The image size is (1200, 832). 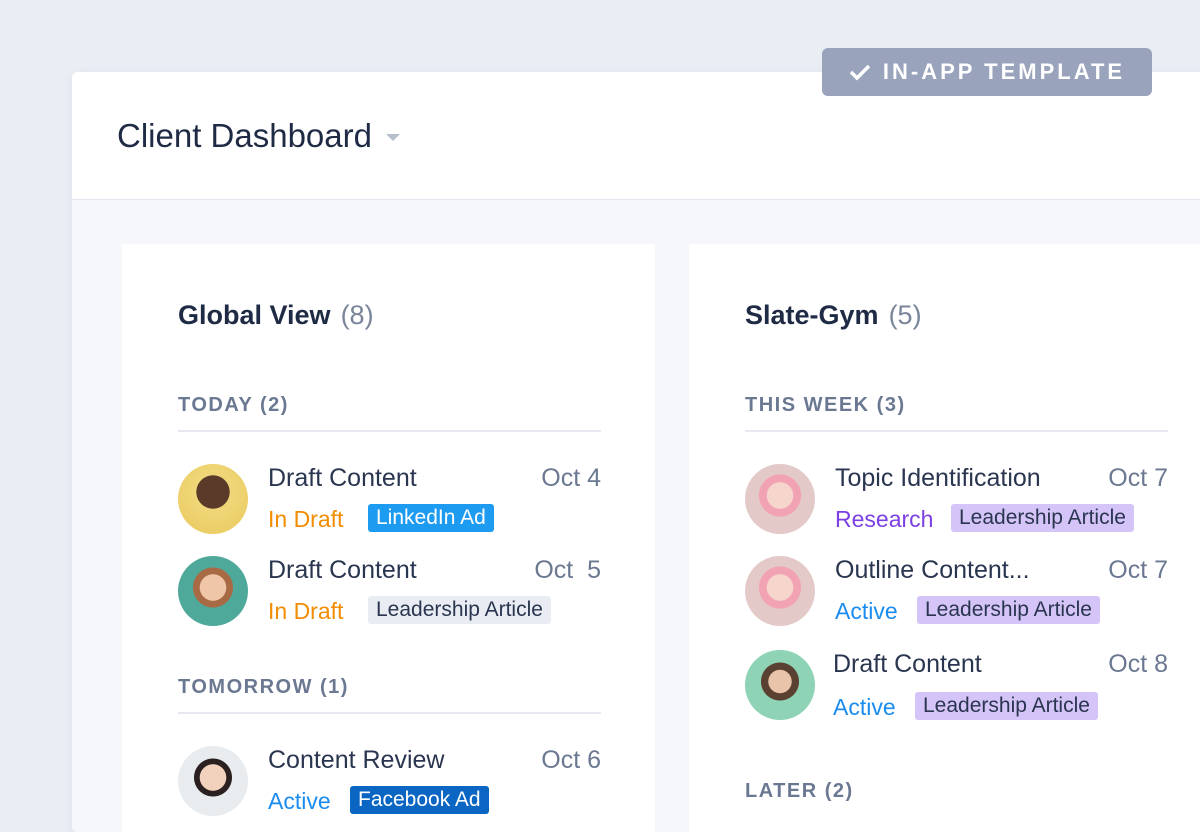 What do you see at coordinates (799, 791) in the screenshot?
I see `section-header: LATER (2)` at bounding box center [799, 791].